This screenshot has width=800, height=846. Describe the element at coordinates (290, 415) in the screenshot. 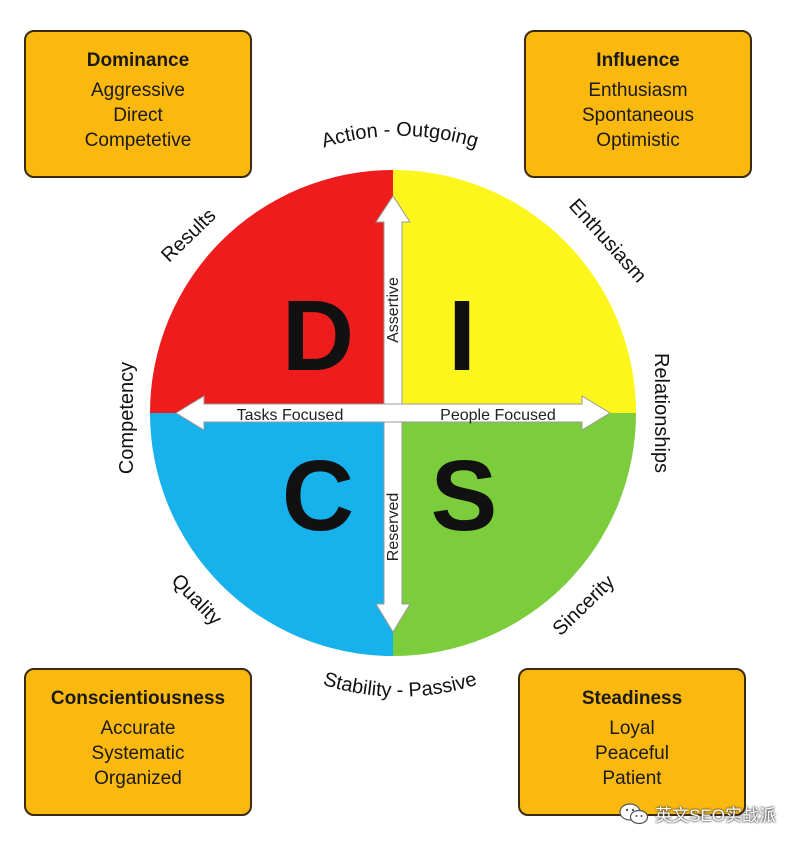

I see `axis-label-tasks-focused: Tasks Focused` at that location.